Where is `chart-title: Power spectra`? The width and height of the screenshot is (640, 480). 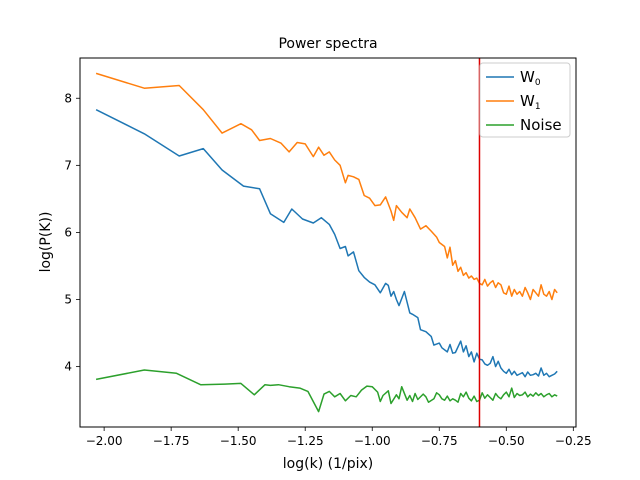
chart-title: Power spectra is located at coordinates (327, 44).